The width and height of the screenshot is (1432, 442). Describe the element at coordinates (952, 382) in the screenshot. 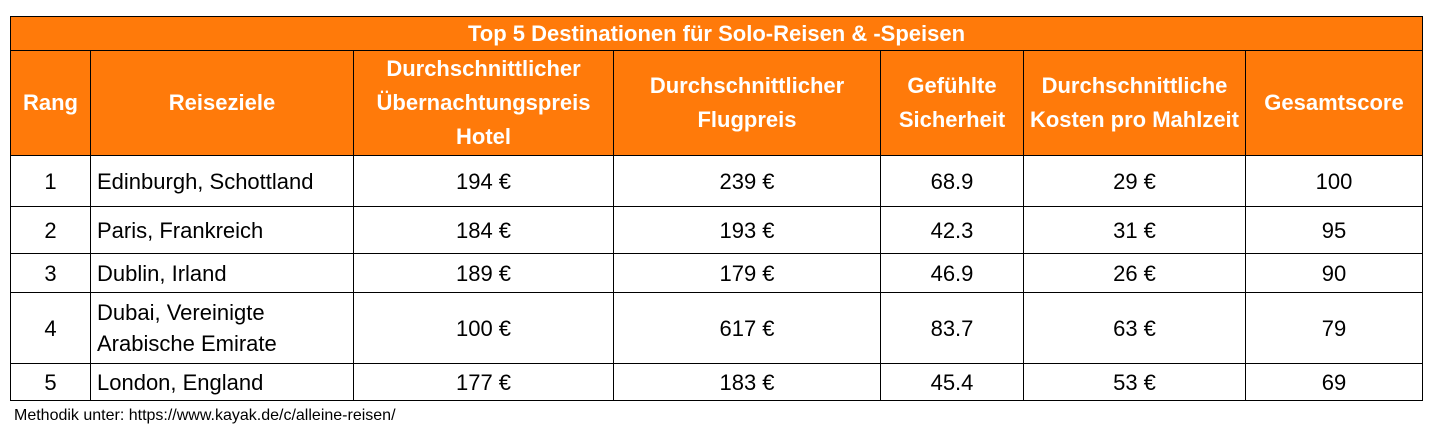

I see `cell-safety: 45.4` at that location.